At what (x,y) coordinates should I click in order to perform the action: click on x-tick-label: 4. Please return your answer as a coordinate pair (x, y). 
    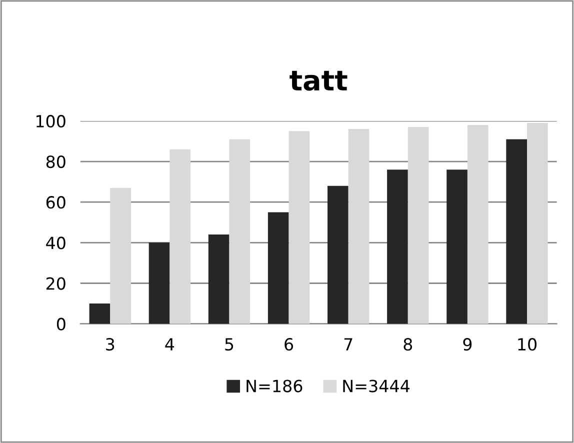
    Looking at the image, I should click on (169, 344).